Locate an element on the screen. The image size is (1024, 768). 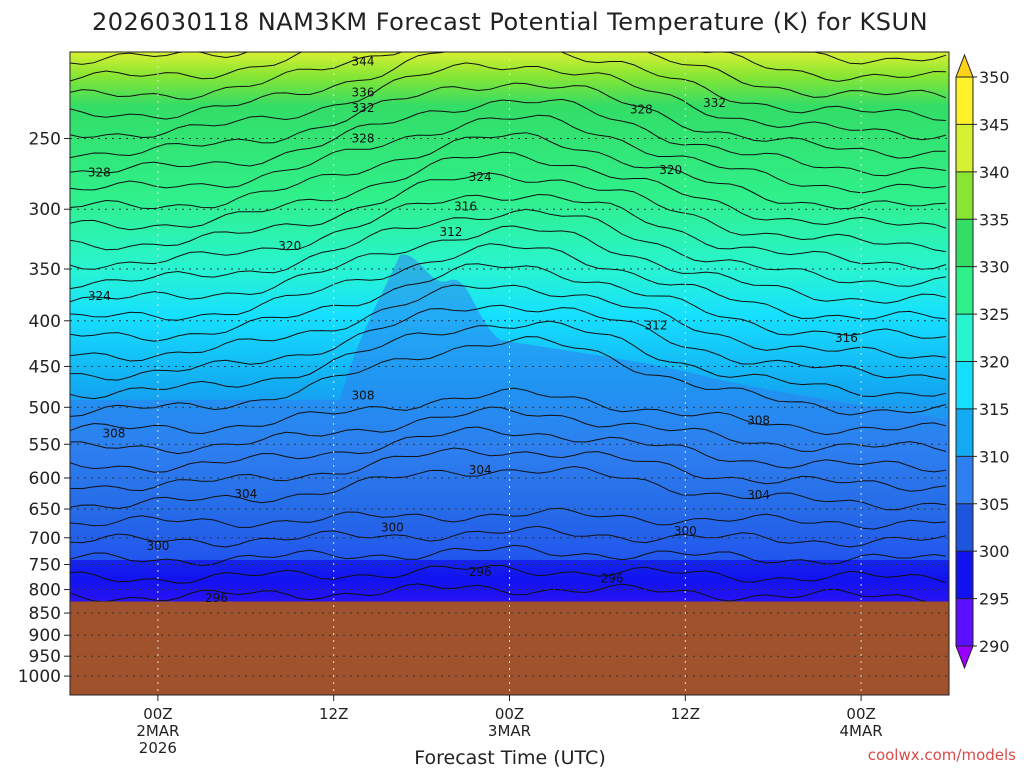
colorbar-tick-label: 320 is located at coordinates (994, 362).